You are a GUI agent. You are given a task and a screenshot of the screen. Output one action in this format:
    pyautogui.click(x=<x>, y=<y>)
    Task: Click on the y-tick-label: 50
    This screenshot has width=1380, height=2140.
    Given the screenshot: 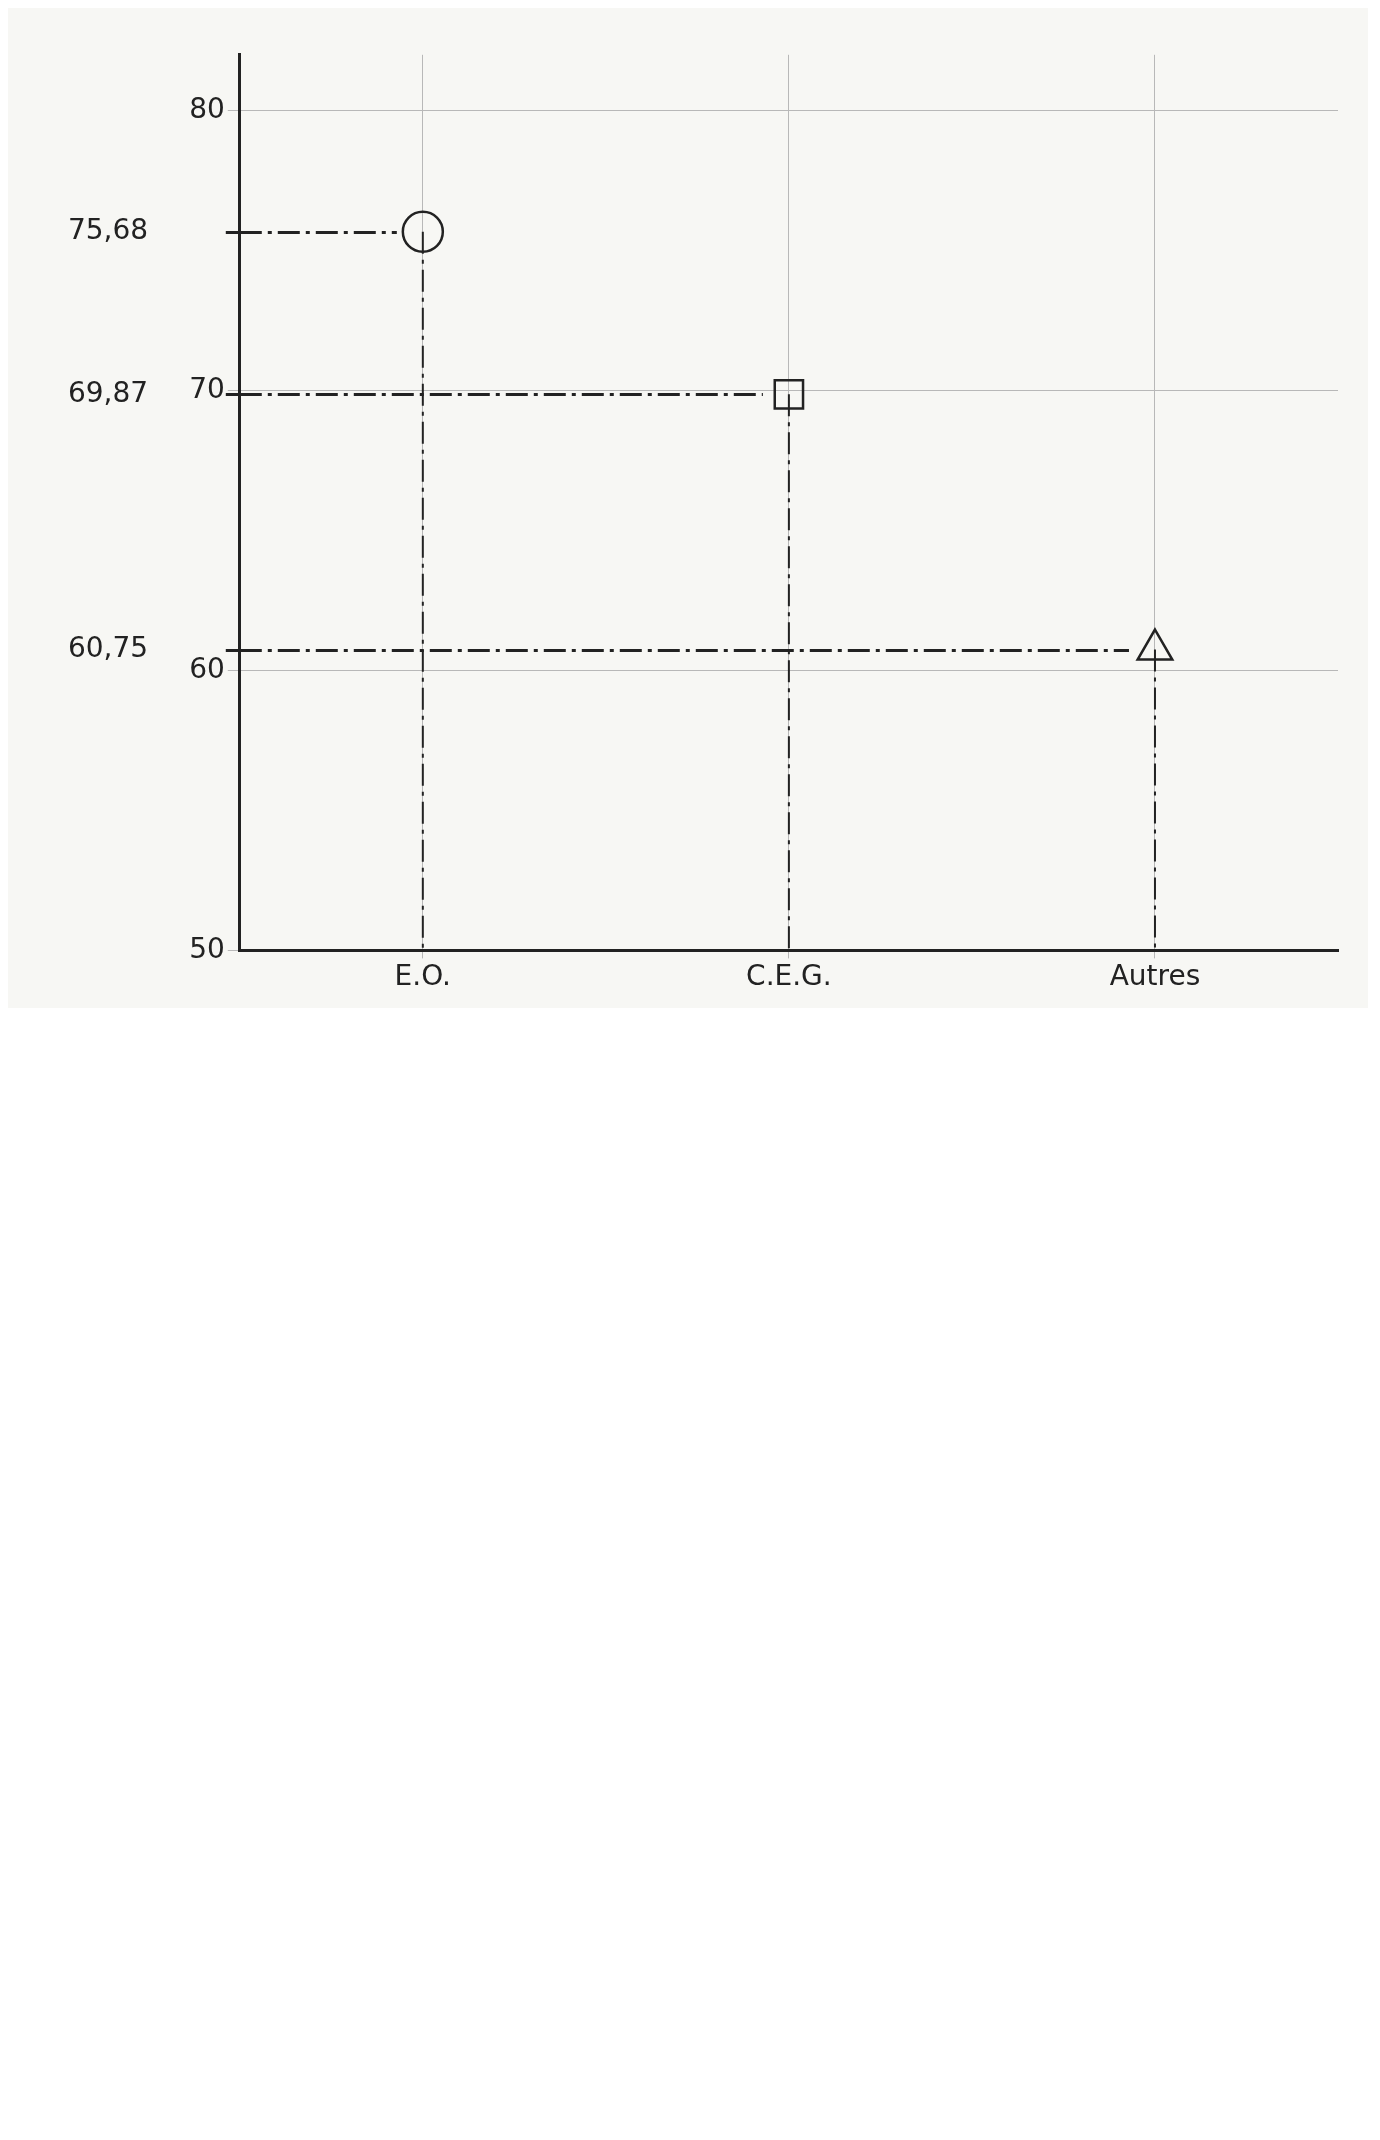 What is the action you would take?
    pyautogui.click(x=207, y=948)
    